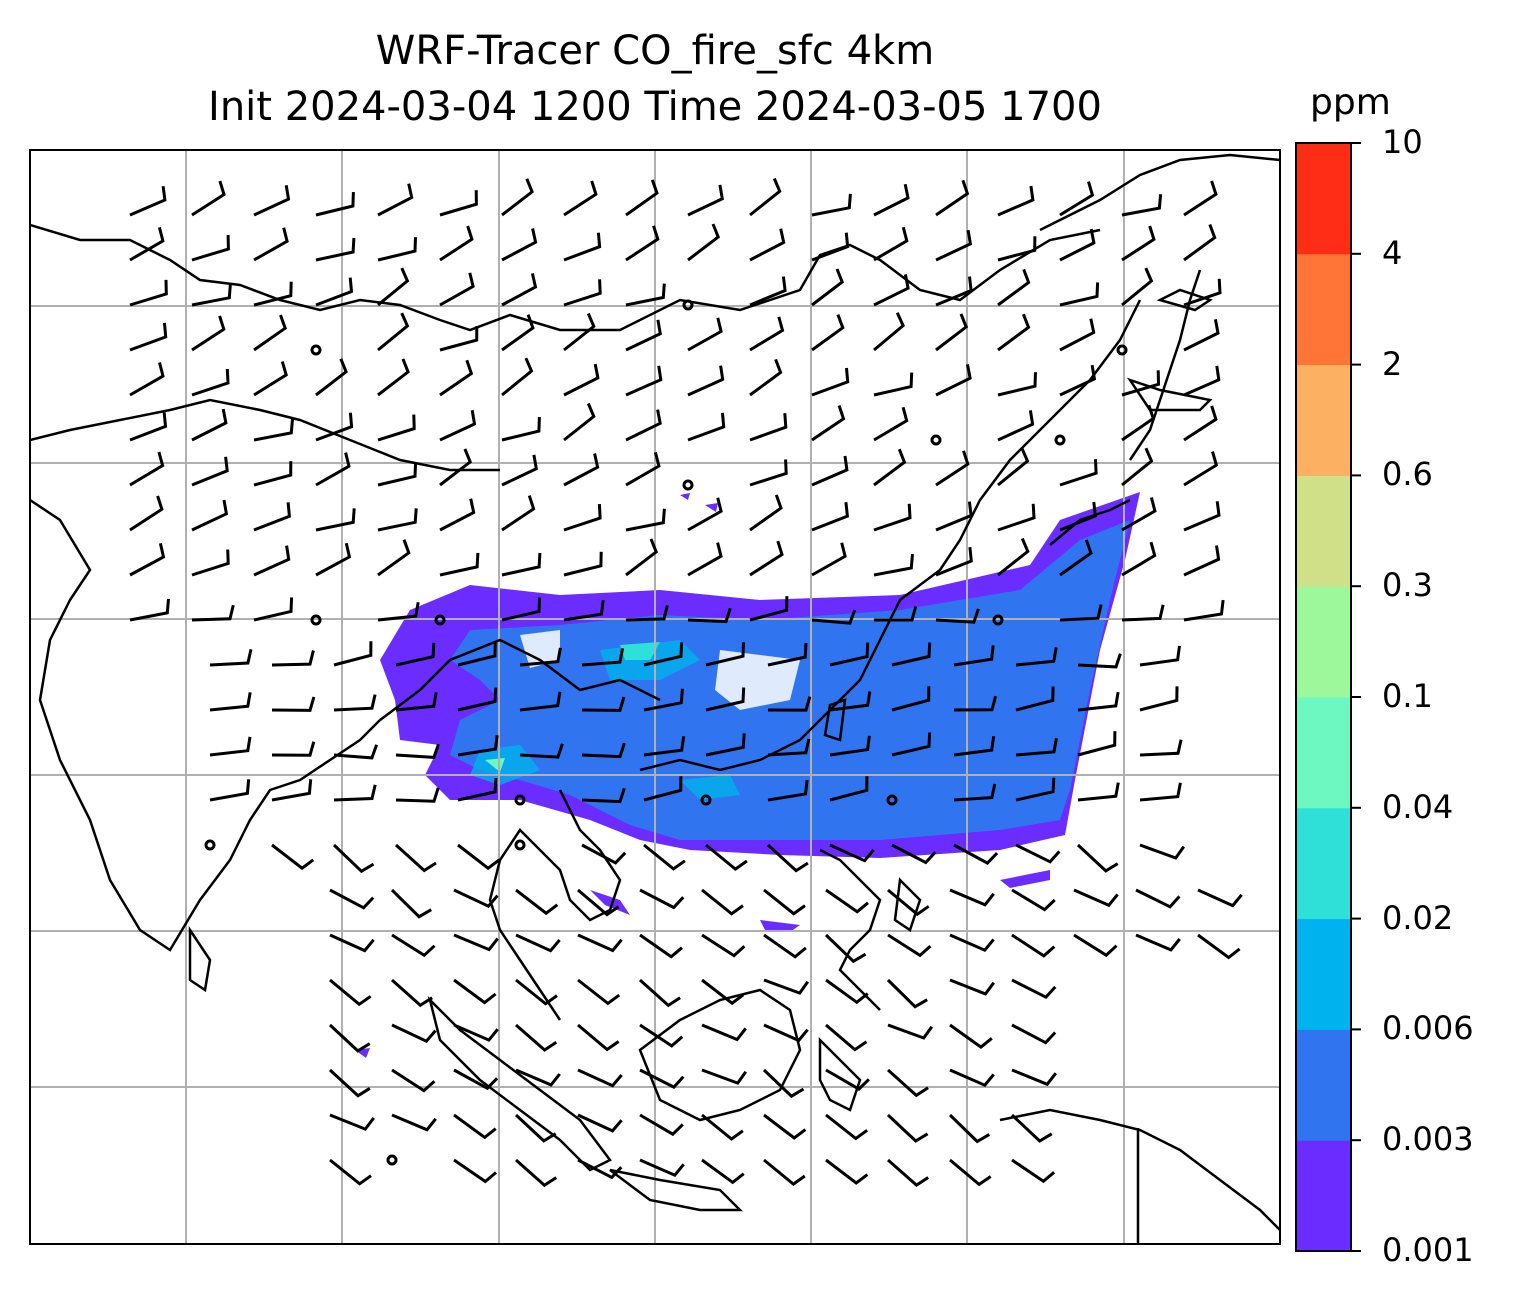 This screenshot has width=1528, height=1306. I want to click on colorbar-tick-label: 4, so click(1392, 252).